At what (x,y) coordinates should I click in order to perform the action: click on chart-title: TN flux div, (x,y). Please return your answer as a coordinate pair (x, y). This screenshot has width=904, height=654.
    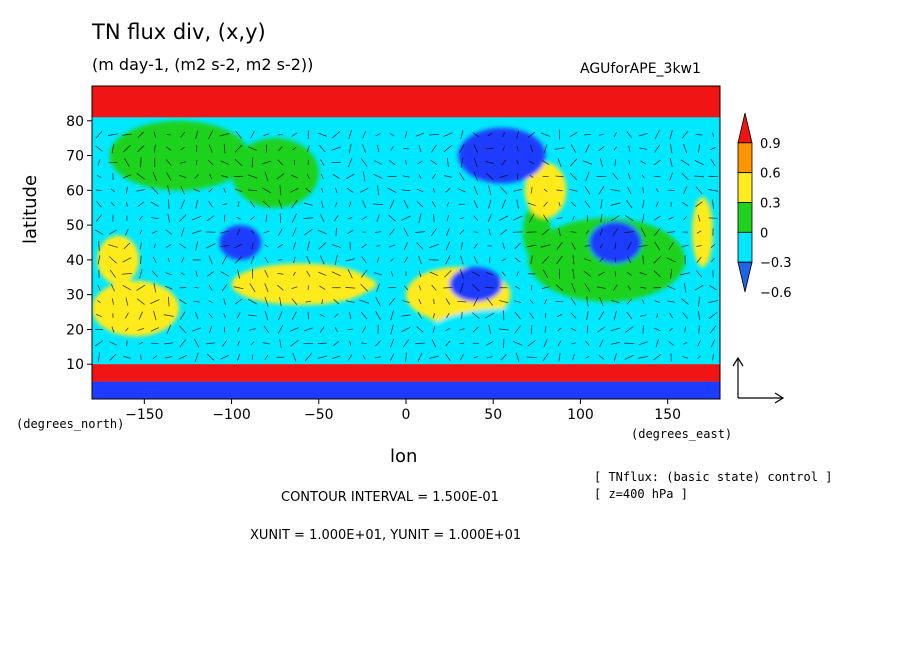
    Looking at the image, I should click on (179, 32).